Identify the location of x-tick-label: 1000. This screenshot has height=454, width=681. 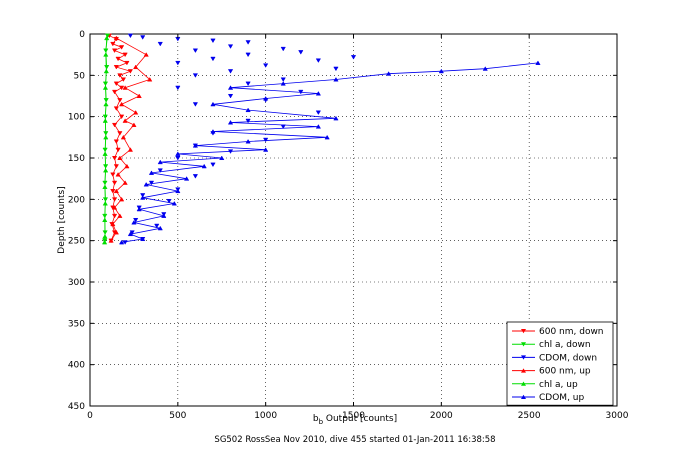
(265, 416).